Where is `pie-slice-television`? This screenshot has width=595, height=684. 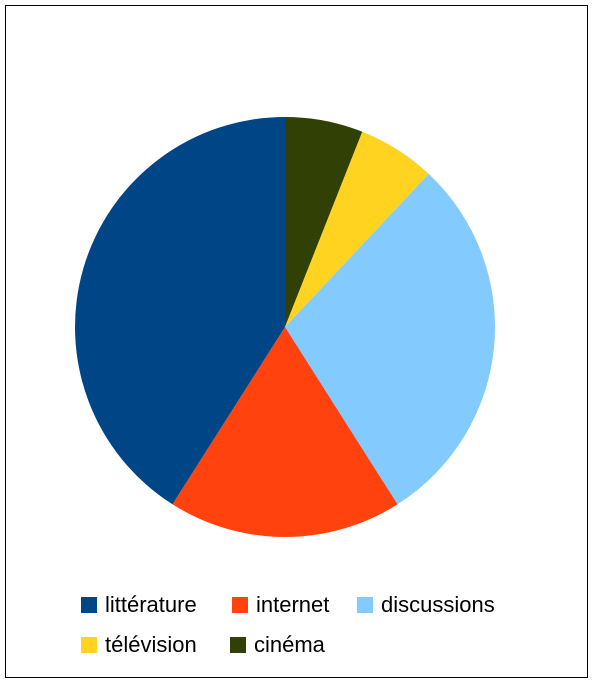 pie-slice-television is located at coordinates (357, 229).